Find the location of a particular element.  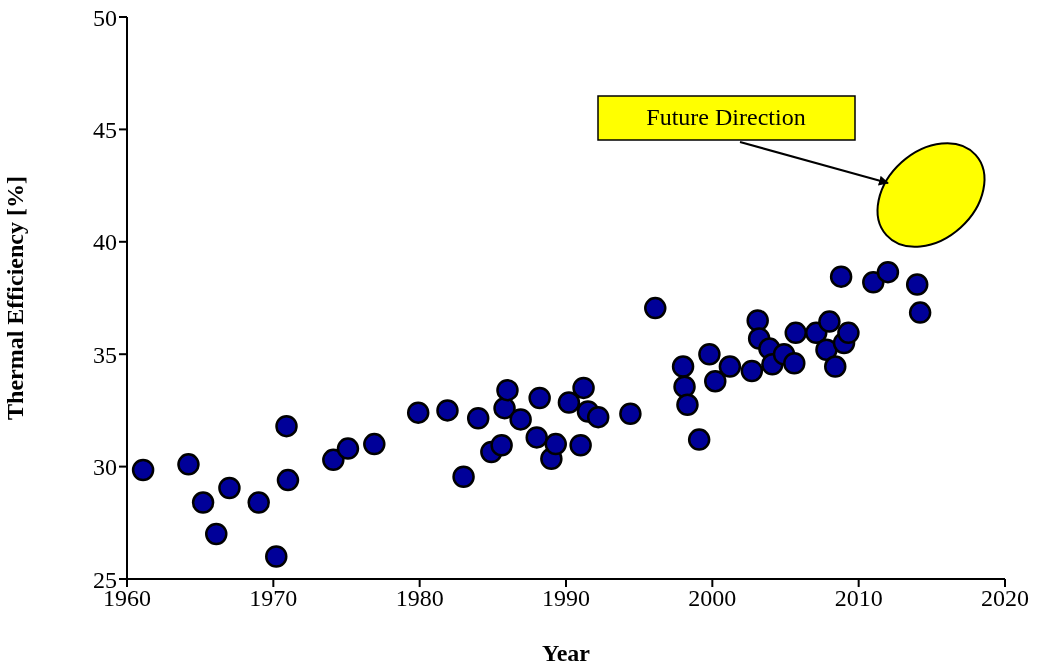

x-axis-title: Year is located at coordinates (566, 653).